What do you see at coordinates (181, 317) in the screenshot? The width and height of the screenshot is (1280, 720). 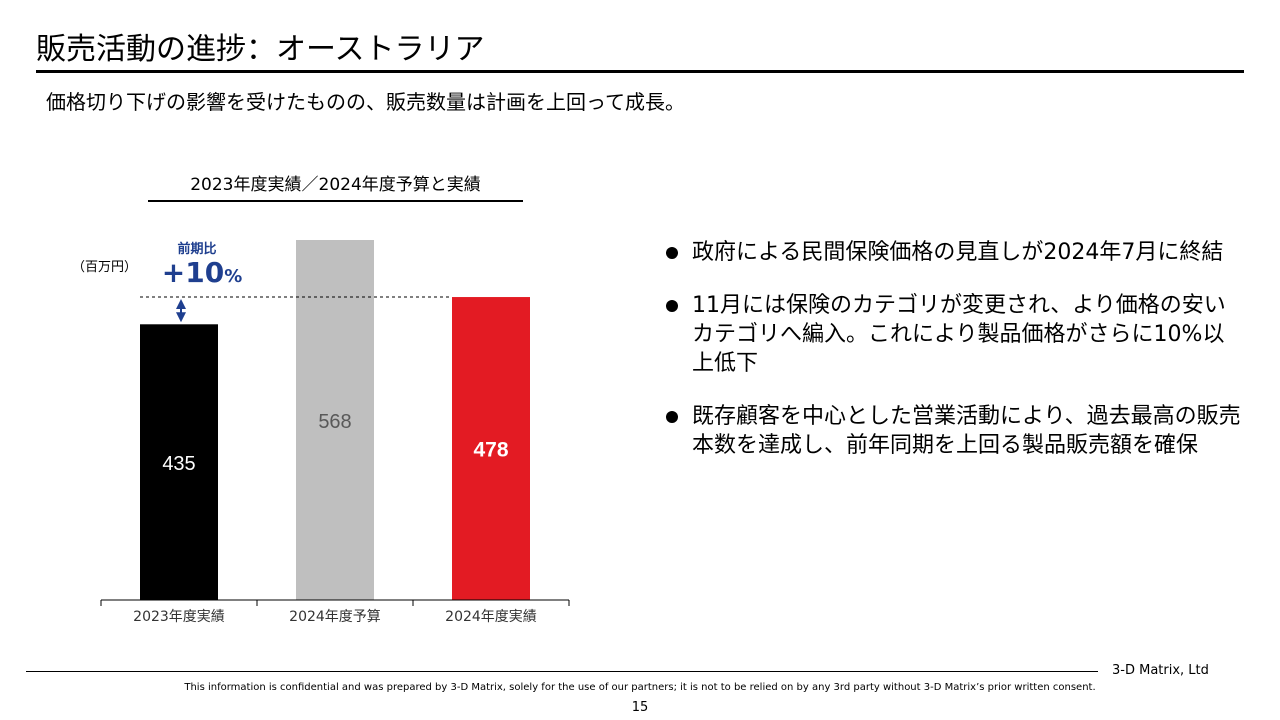 I see `arrow-down-icon` at bounding box center [181, 317].